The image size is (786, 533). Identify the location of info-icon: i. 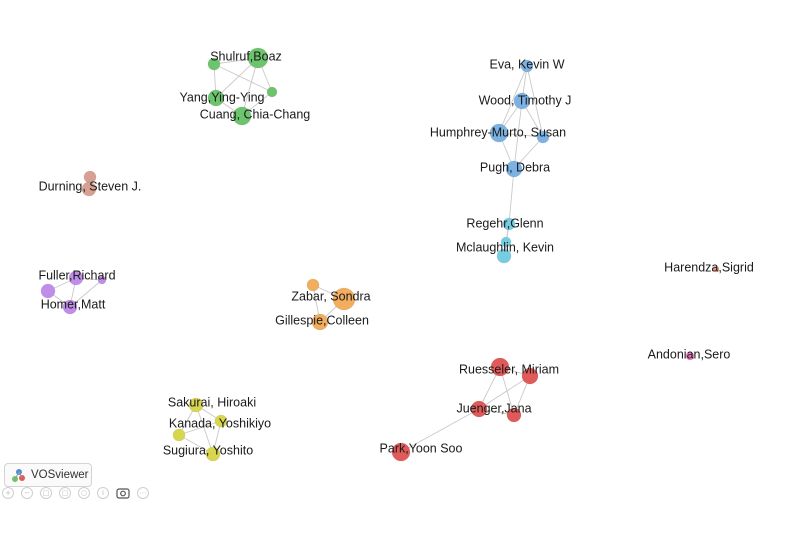
(103, 493).